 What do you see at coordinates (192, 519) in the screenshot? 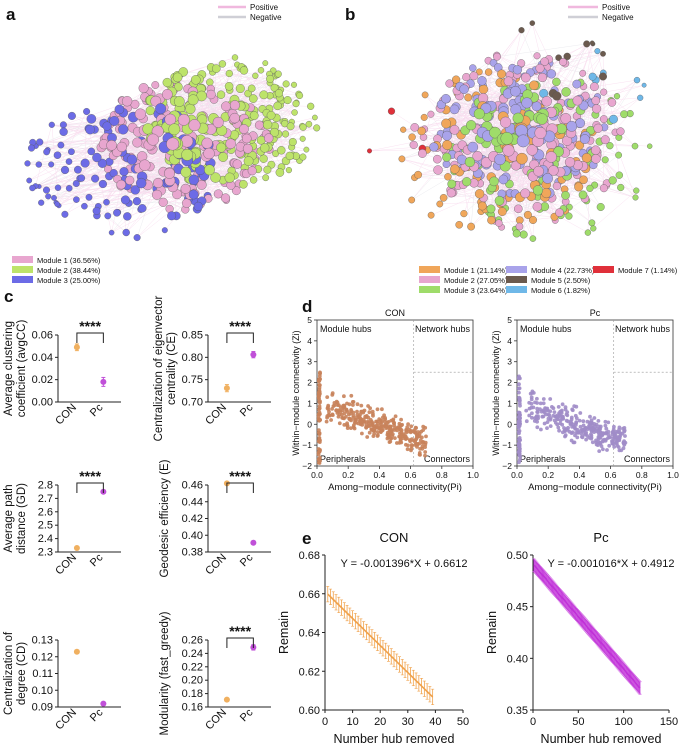
I see `y-tick-label: 0.42` at bounding box center [192, 519].